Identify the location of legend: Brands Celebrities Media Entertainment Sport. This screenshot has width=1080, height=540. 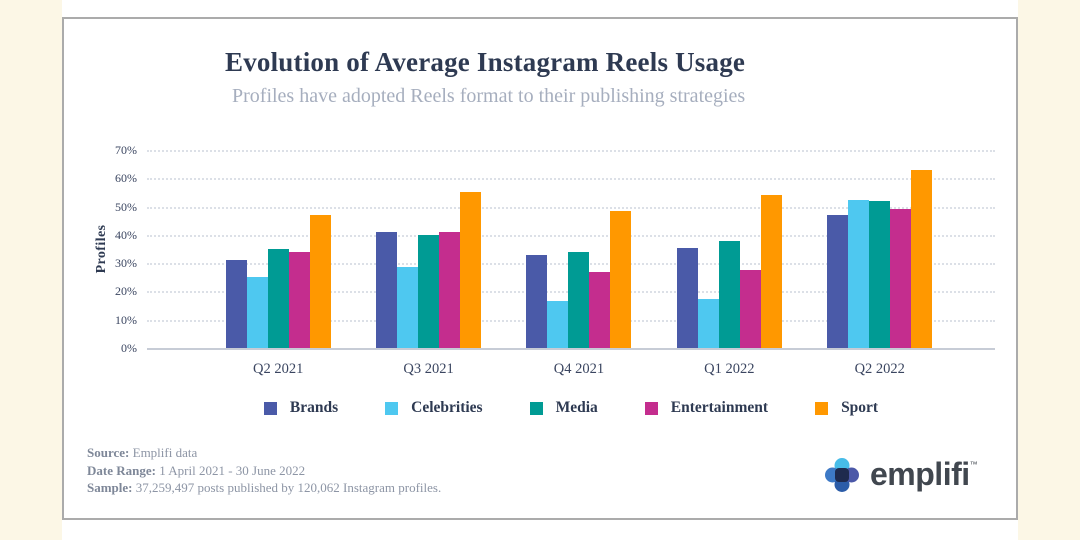
(571, 408).